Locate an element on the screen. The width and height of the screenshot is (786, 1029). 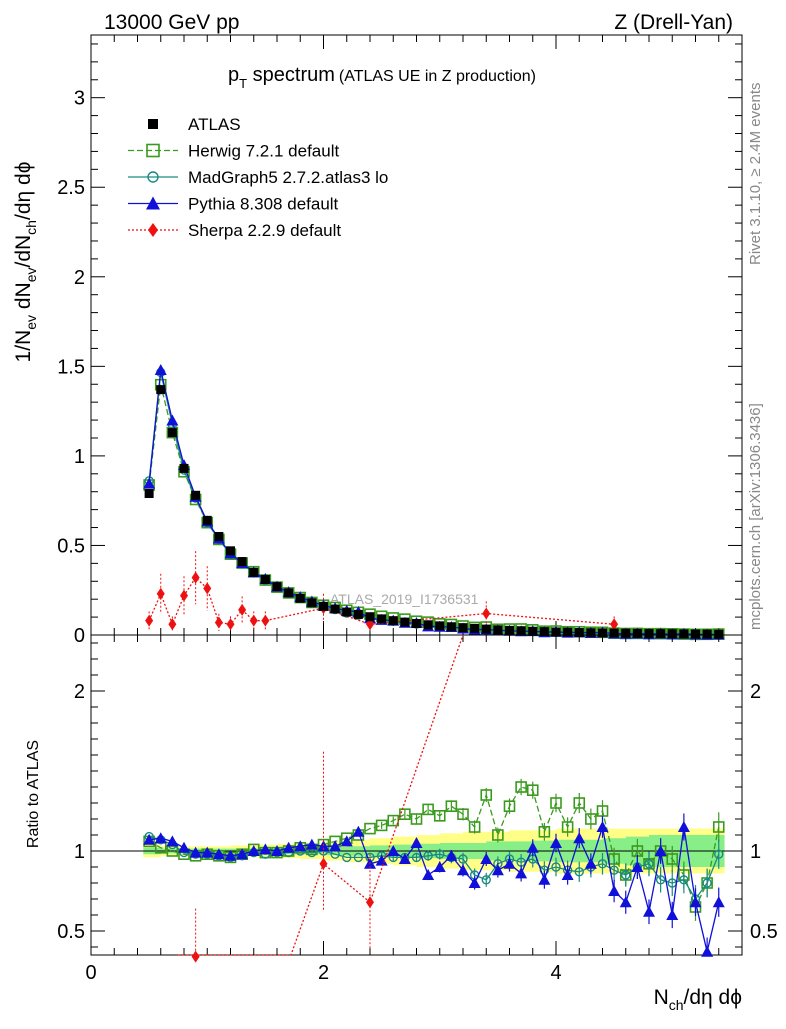
legend-item: Pythia 8.308 default is located at coordinates (233, 204).